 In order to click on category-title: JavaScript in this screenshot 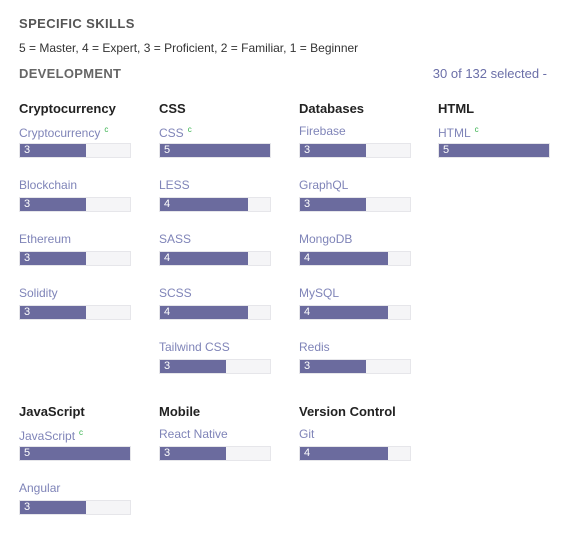, I will do `click(52, 411)`.